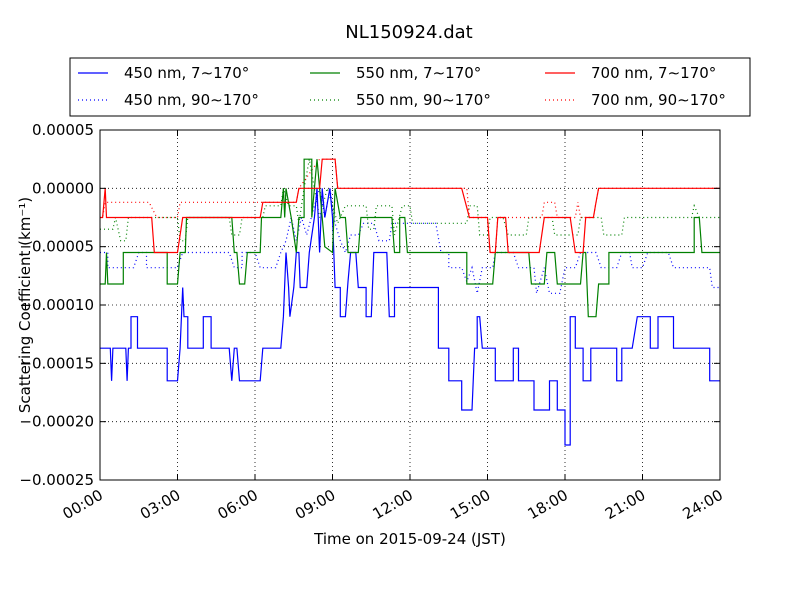 The height and width of the screenshot is (600, 800). What do you see at coordinates (186, 73) in the screenshot?
I see `legend-label-0: 450 nm, 7∼170°` at bounding box center [186, 73].